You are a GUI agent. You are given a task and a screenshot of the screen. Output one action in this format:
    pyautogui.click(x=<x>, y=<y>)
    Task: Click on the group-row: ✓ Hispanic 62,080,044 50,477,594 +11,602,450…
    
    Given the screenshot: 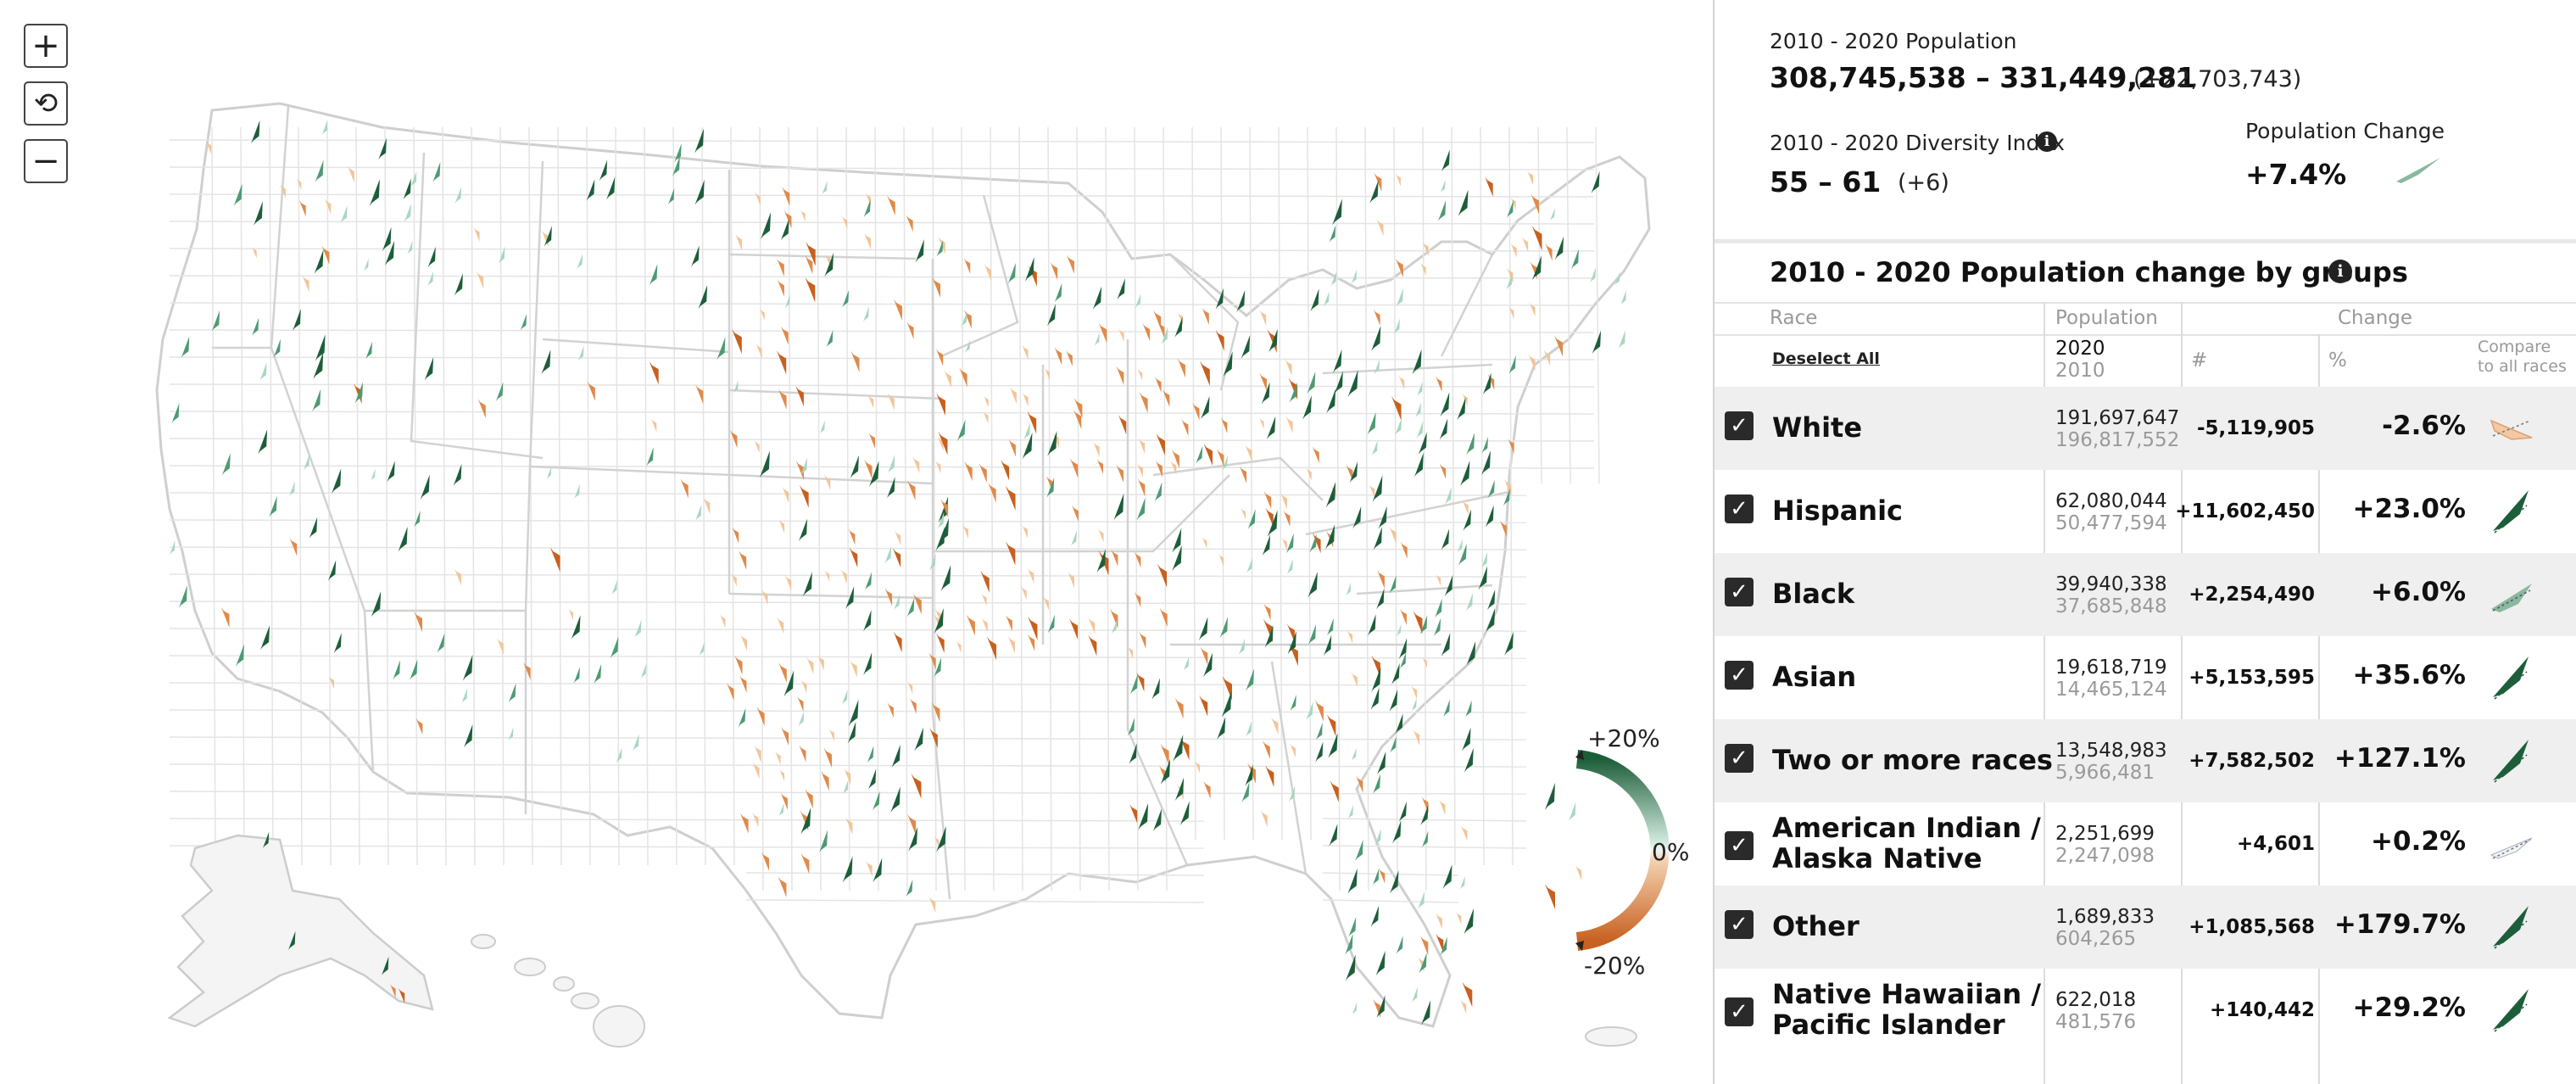 What is the action you would take?
    pyautogui.click(x=2145, y=511)
    